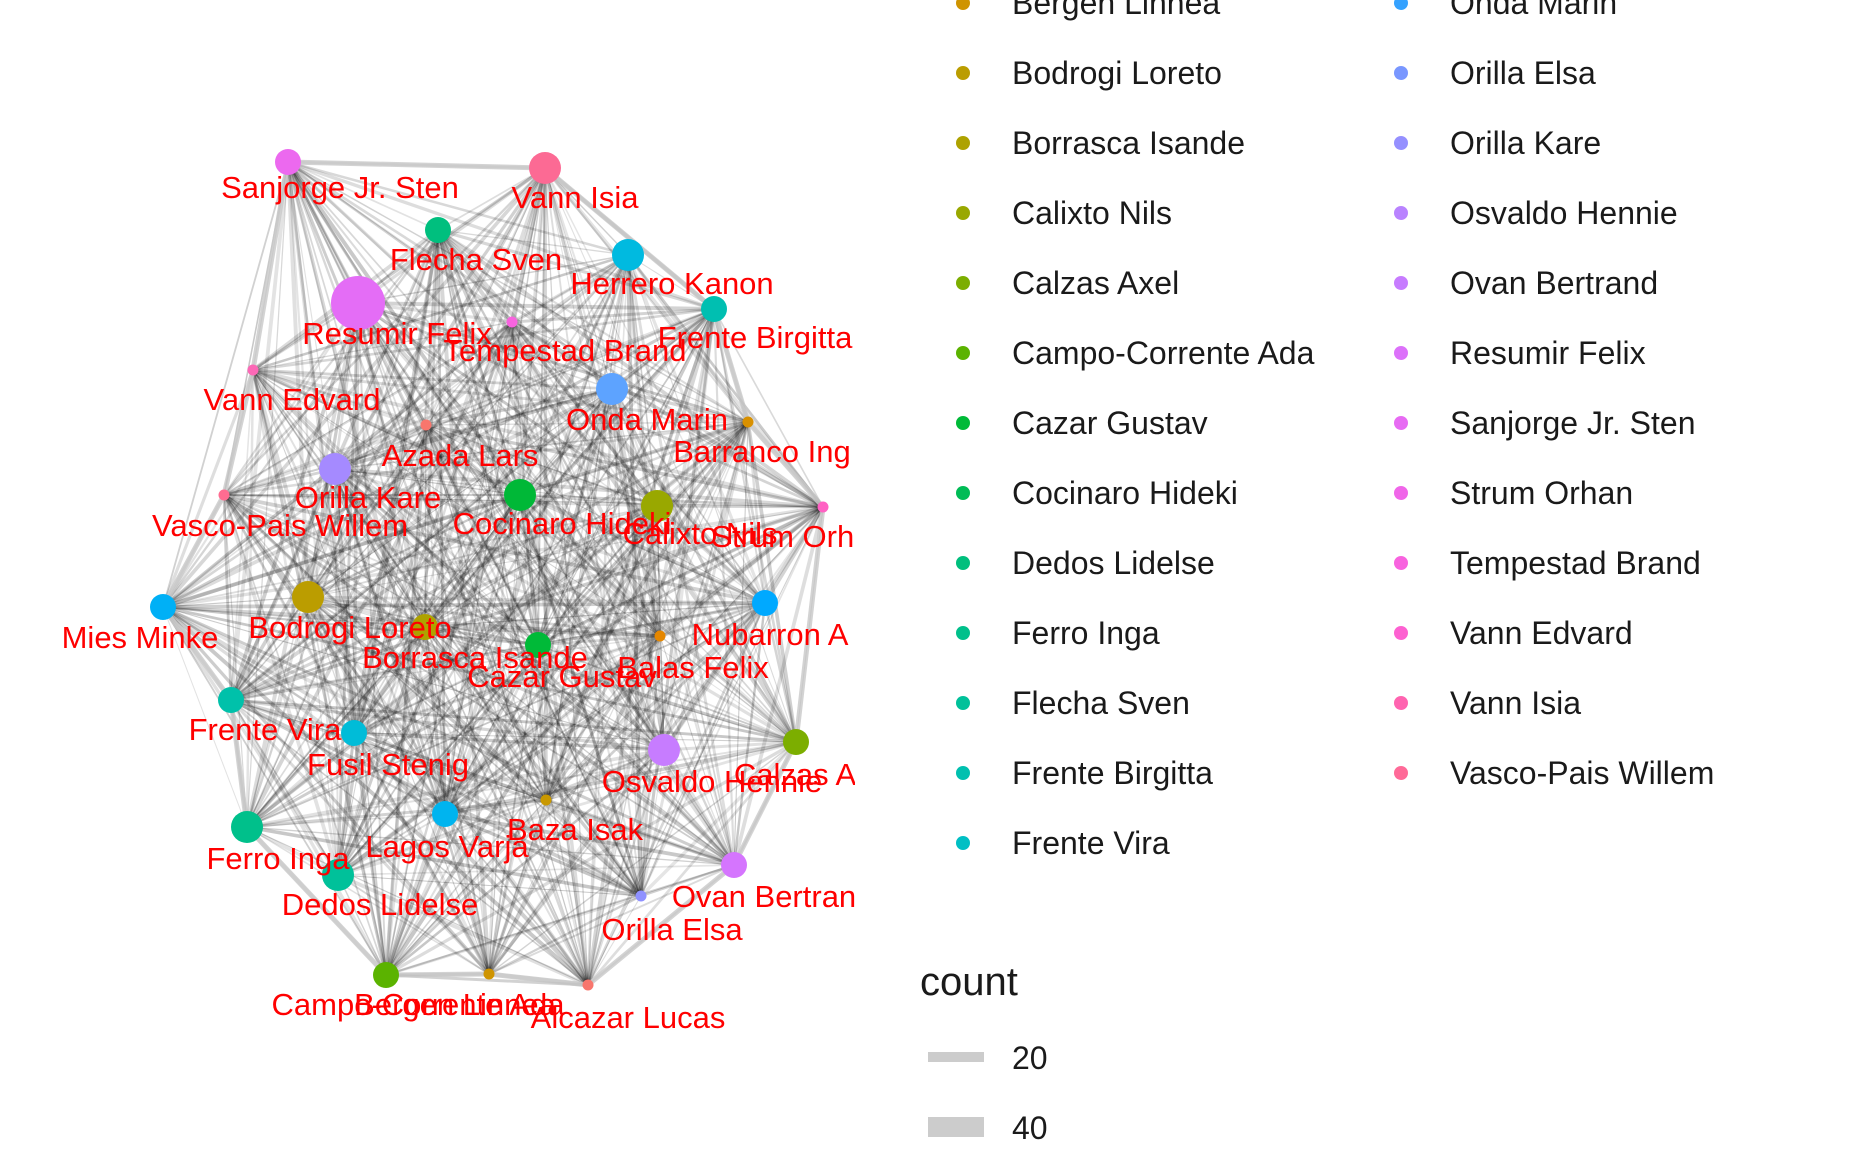 The width and height of the screenshot is (1872, 1152). I want to click on graph-node-label: Barranco Ing, so click(762, 451).